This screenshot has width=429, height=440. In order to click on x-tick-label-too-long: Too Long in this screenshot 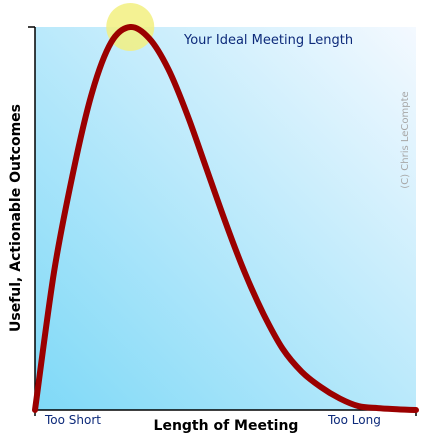, I will do `click(354, 420)`.